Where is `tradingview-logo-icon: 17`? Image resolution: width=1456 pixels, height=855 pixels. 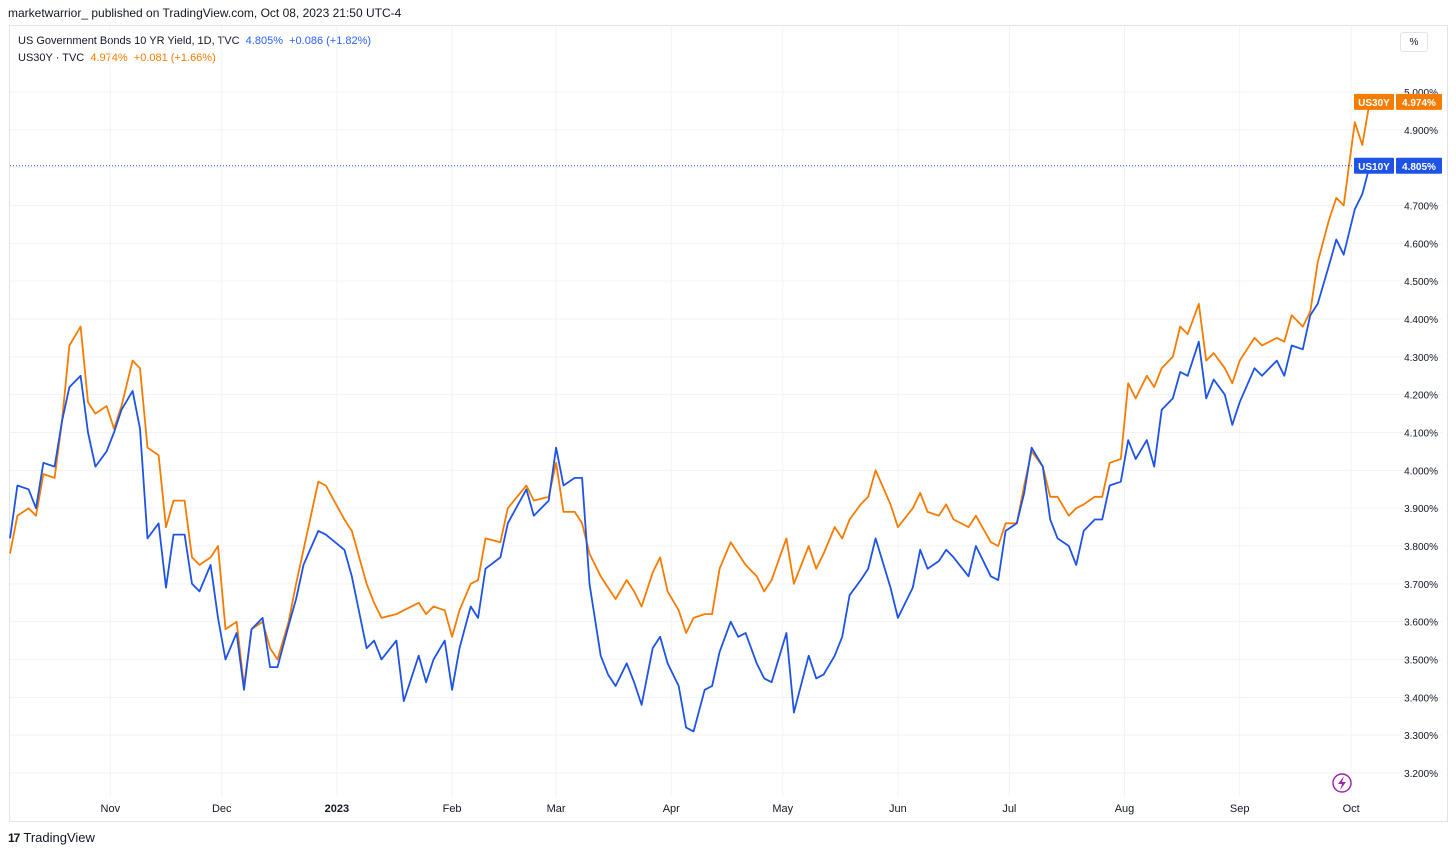
tradingview-logo-icon: 17 is located at coordinates (14, 837).